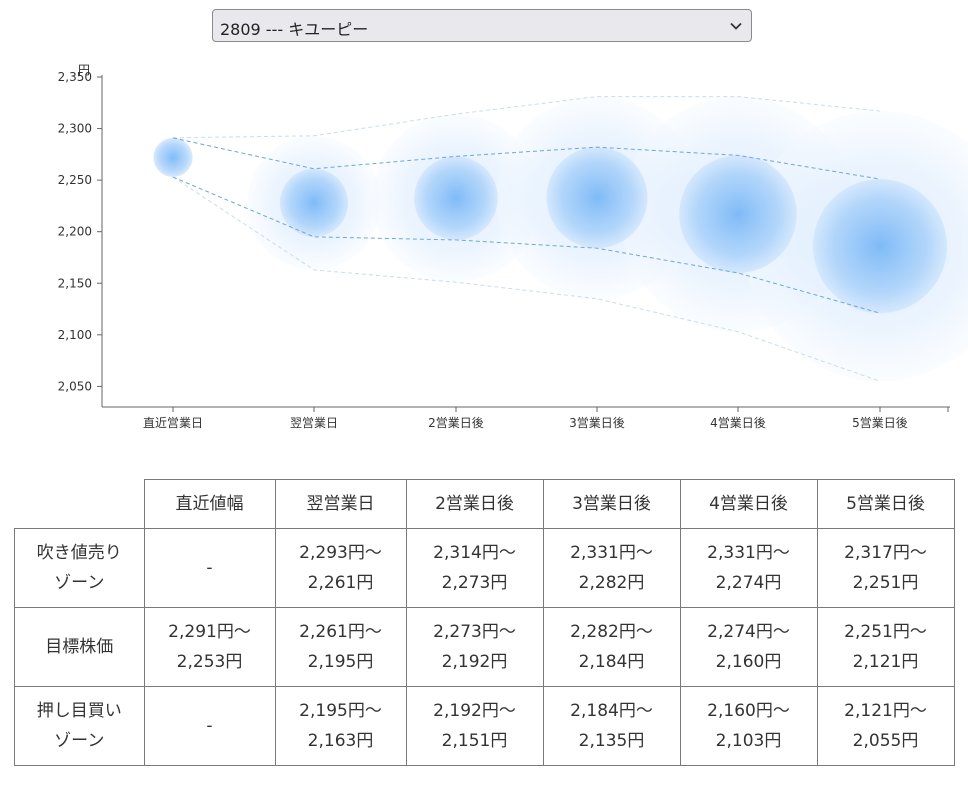 This screenshot has width=968, height=793. What do you see at coordinates (75, 77) in the screenshot?
I see `y-tick-label: 2,350` at bounding box center [75, 77].